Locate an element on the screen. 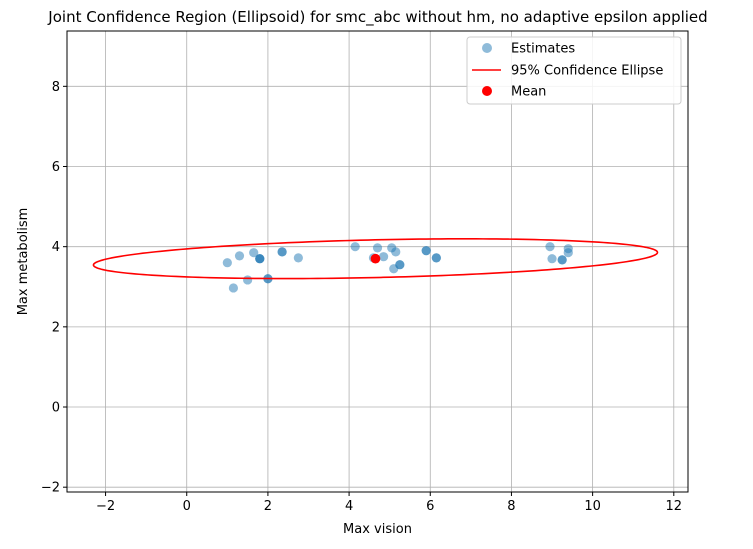  y-tick-label: 4 is located at coordinates (56, 247).